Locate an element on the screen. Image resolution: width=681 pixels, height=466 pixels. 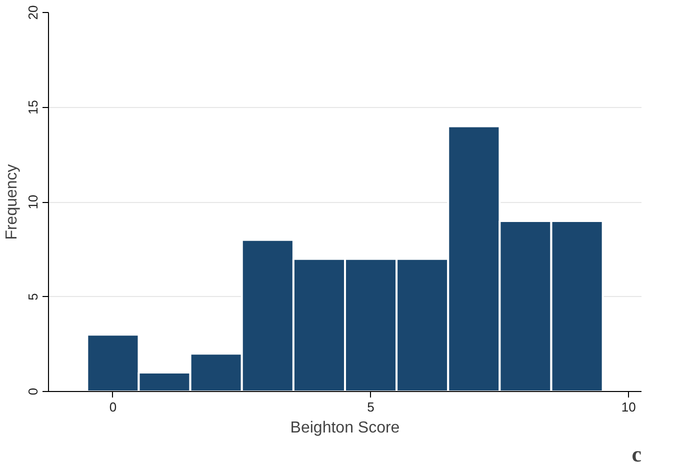
y-tick-label: 10 is located at coordinates (33, 202).